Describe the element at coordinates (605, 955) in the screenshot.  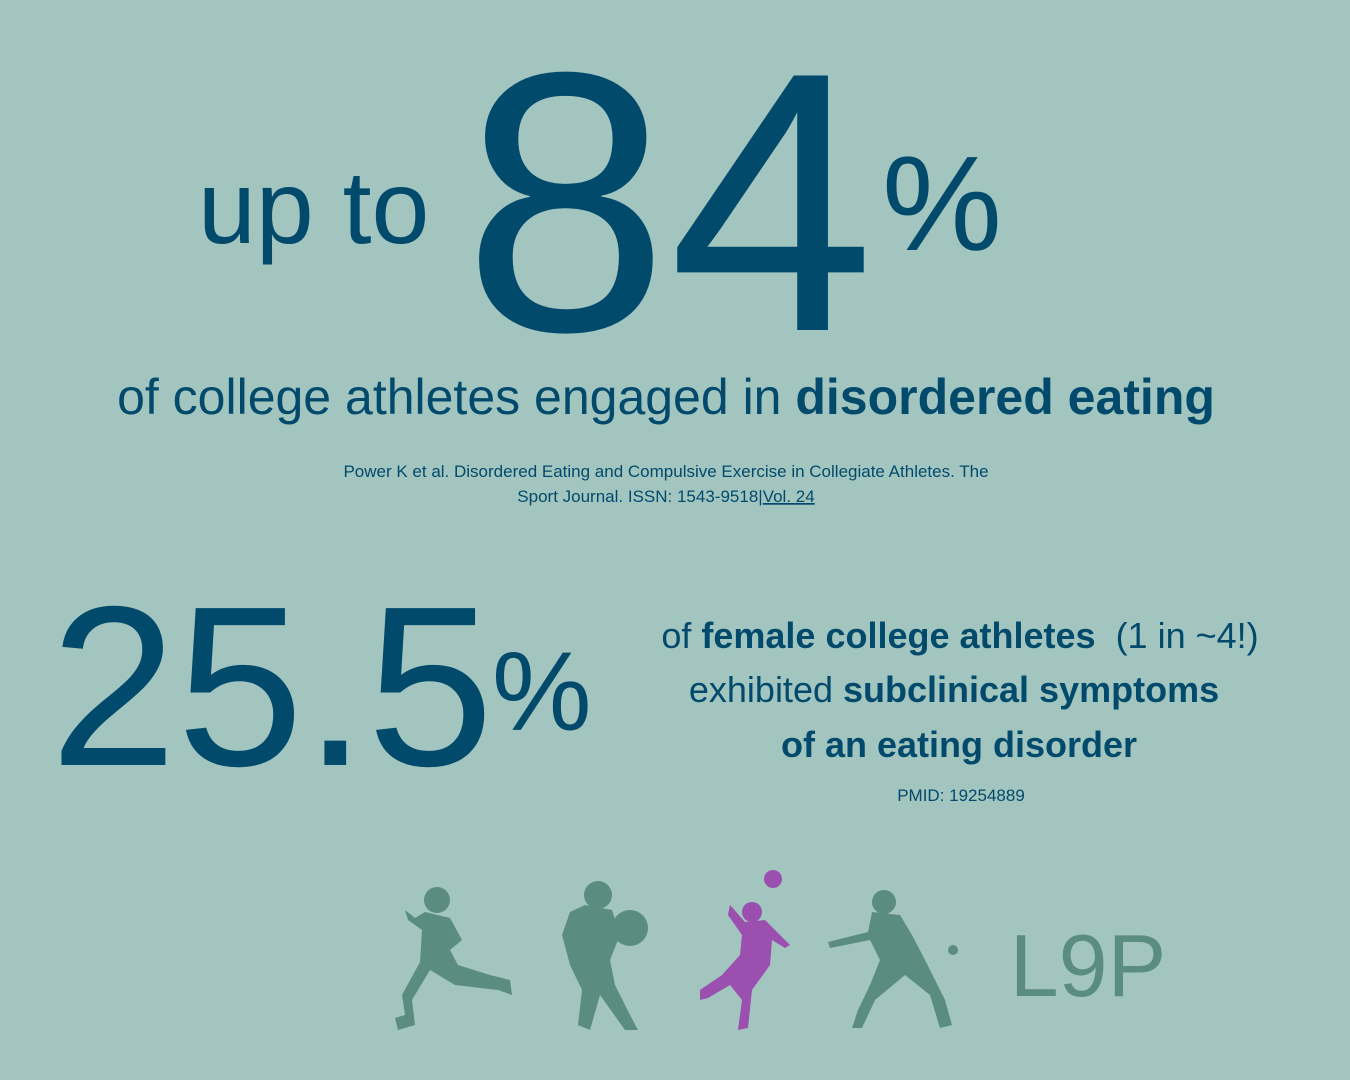
I see `basketball-silhouette` at that location.